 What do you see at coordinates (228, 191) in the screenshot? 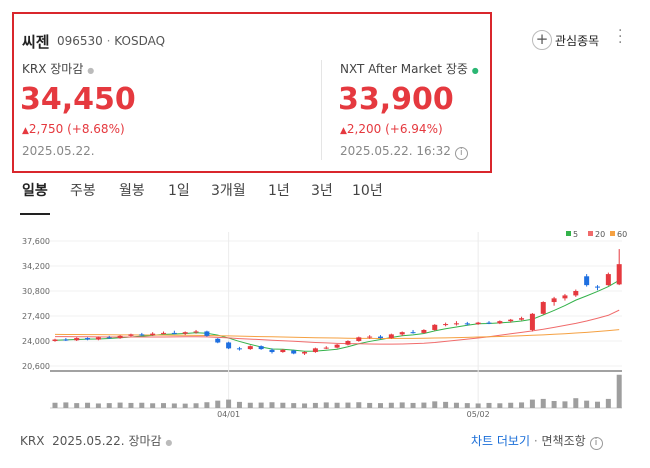
I see `tab: 3개월` at bounding box center [228, 191].